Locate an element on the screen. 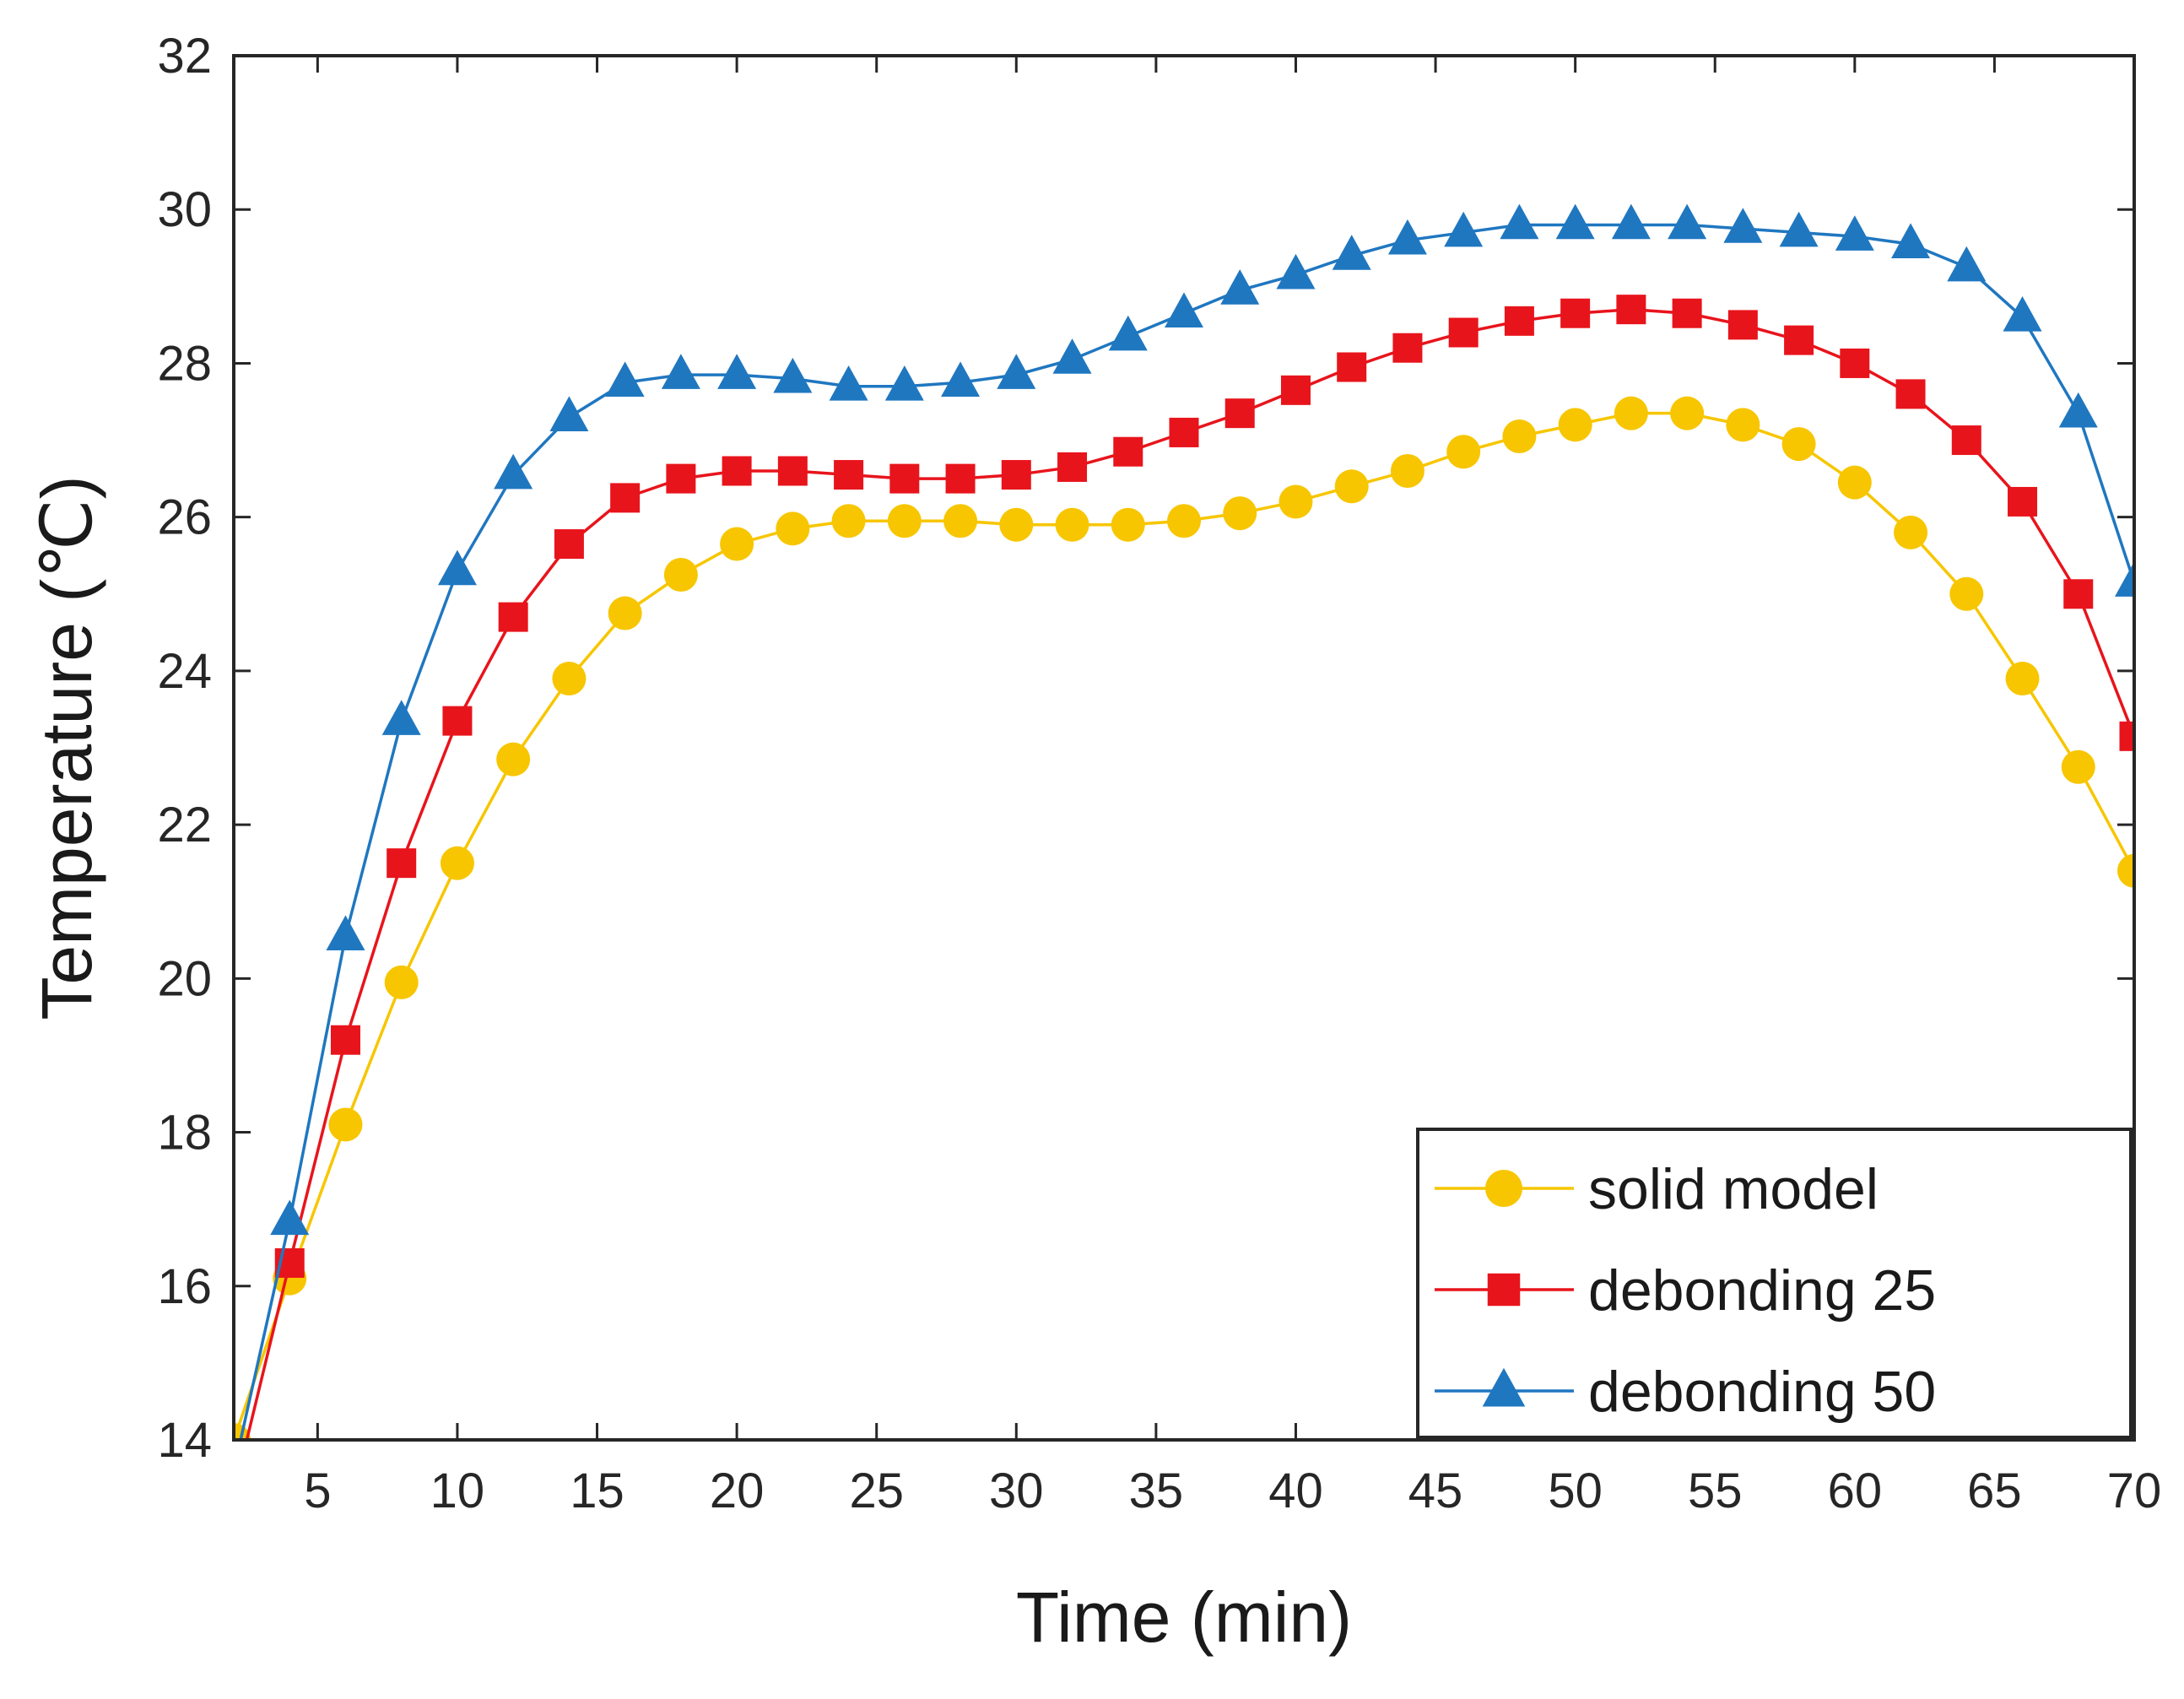 This screenshot has height=1699, width=2184. x-tick-label-55: 55 is located at coordinates (1715, 1491).